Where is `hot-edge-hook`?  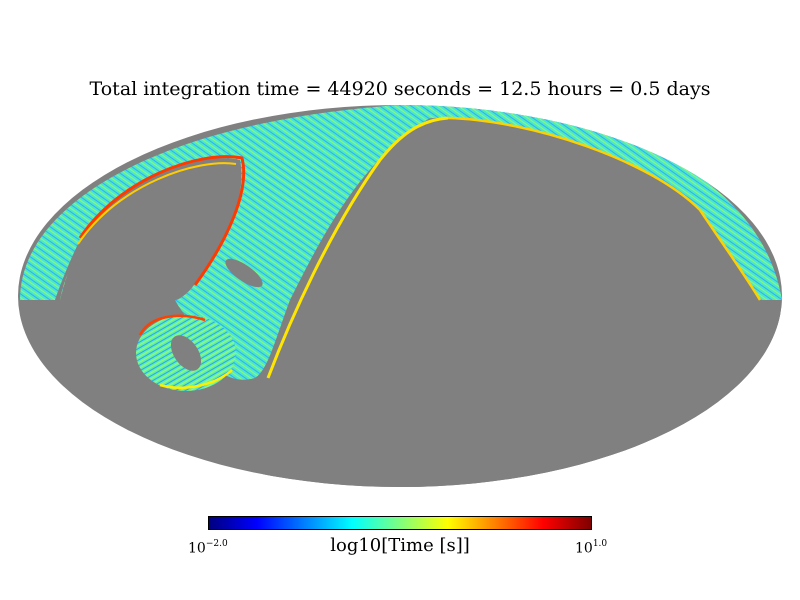 hot-edge-hook is located at coordinates (162, 220).